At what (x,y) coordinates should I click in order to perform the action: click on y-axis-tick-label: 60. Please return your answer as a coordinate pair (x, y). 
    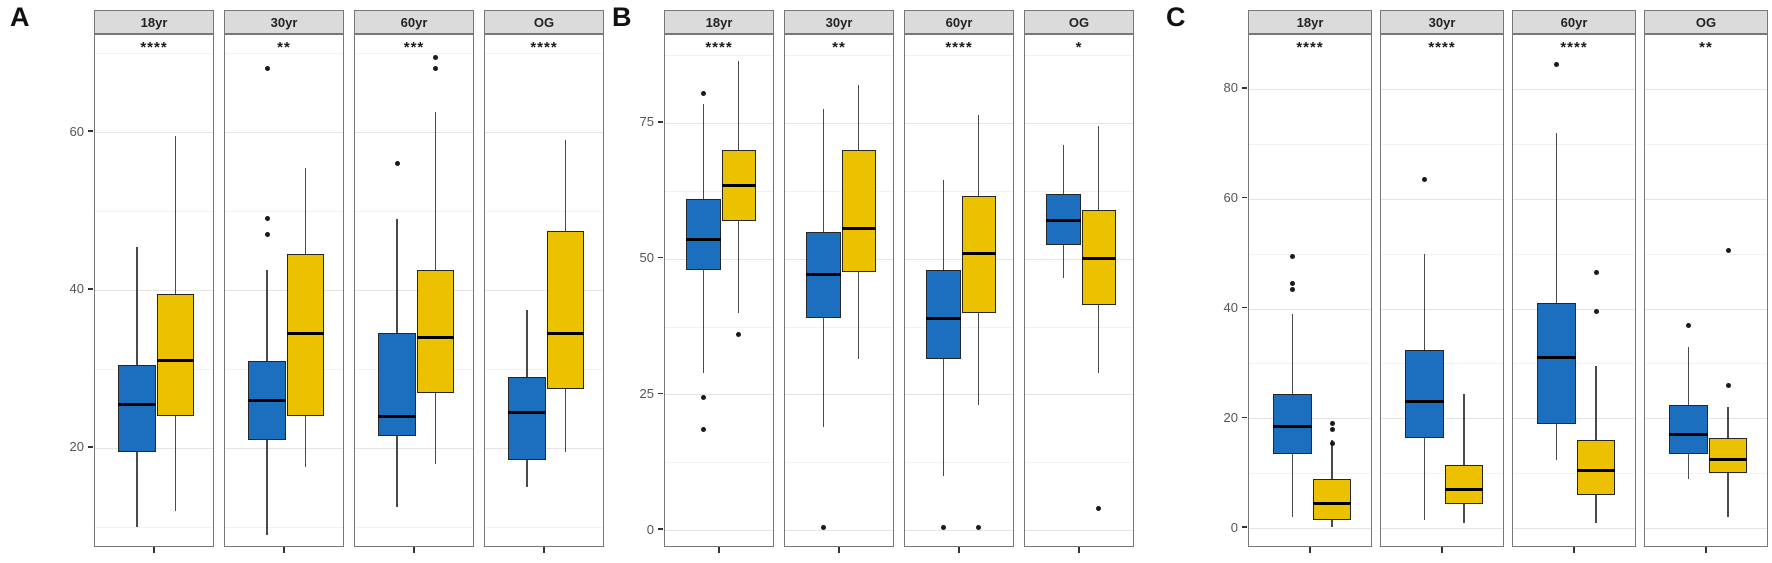
    Looking at the image, I should click on (76, 131).